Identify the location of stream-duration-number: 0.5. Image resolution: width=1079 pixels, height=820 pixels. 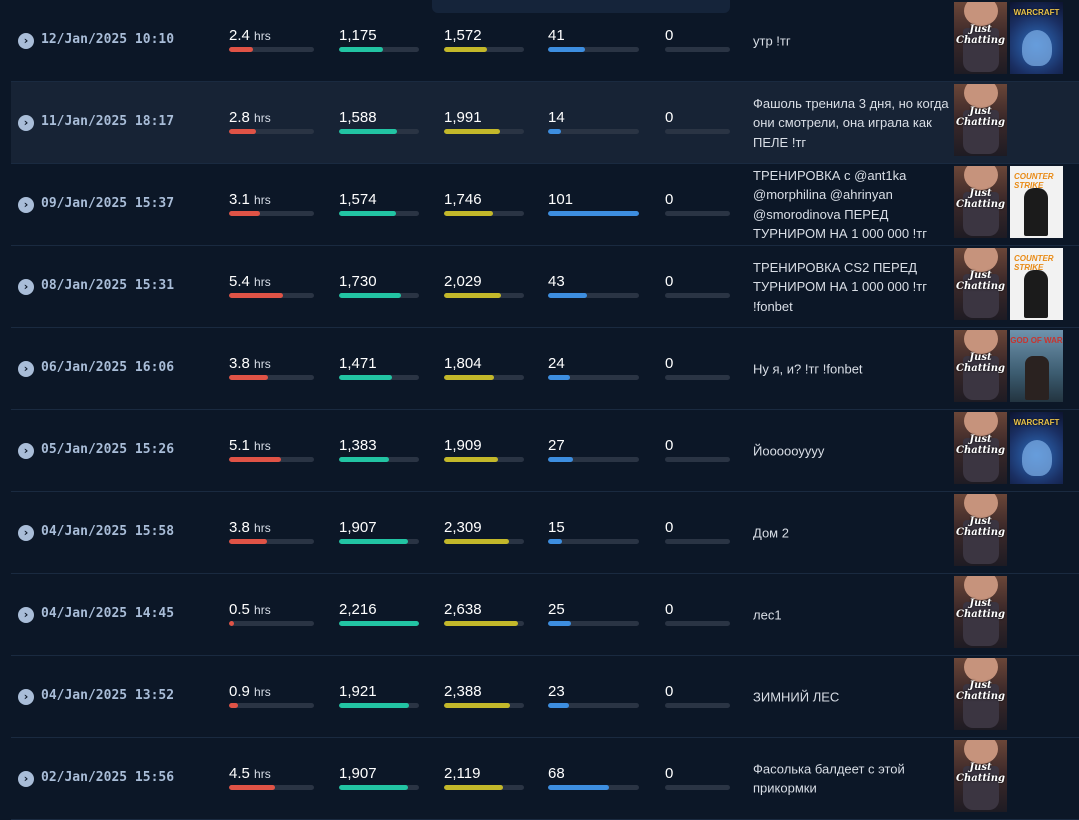
(239, 609).